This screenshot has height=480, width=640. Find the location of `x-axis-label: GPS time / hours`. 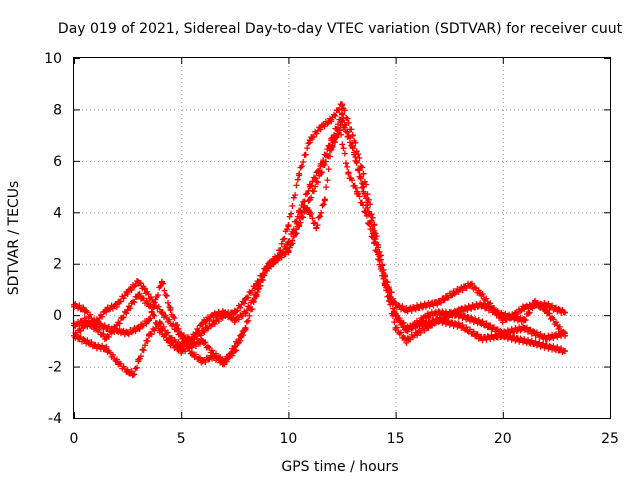

x-axis-label: GPS time / hours is located at coordinates (339, 467).